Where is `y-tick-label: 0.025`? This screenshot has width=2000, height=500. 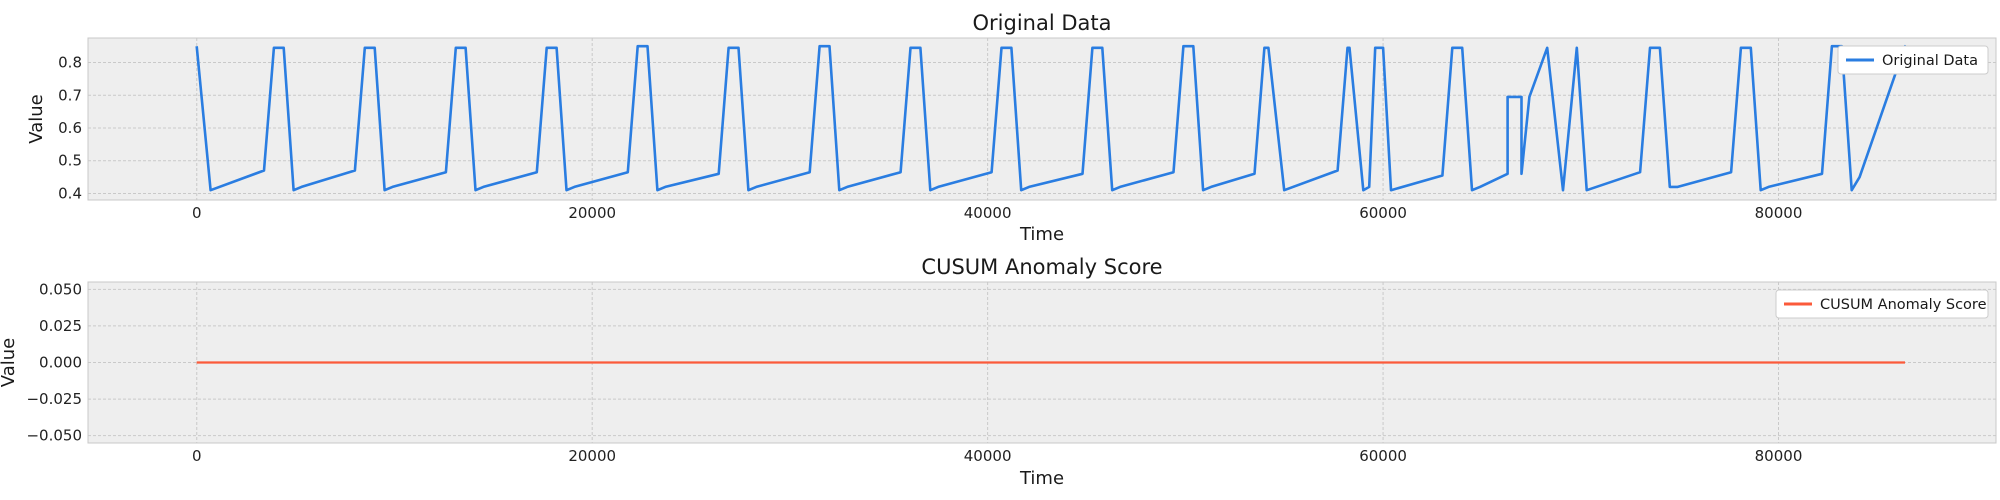 y-tick-label: 0.025 is located at coordinates (60, 326).